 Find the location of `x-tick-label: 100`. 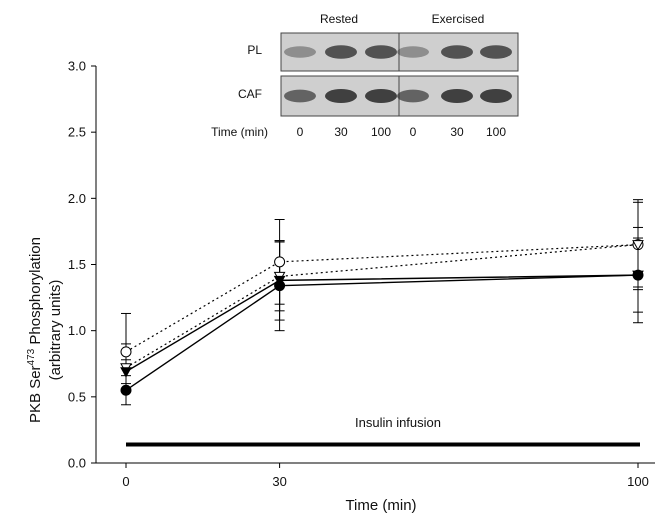

x-tick-label: 100 is located at coordinates (638, 481).